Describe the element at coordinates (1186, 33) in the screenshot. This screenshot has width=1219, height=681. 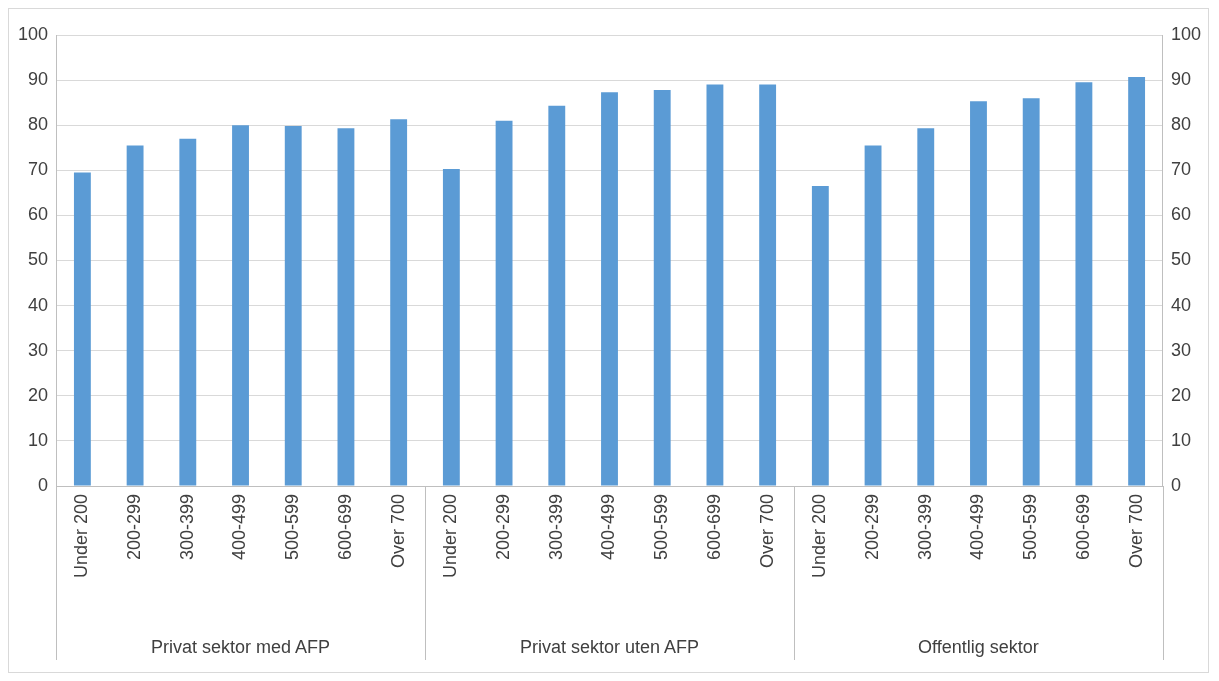
I see `y2-tick-label: 100` at that location.